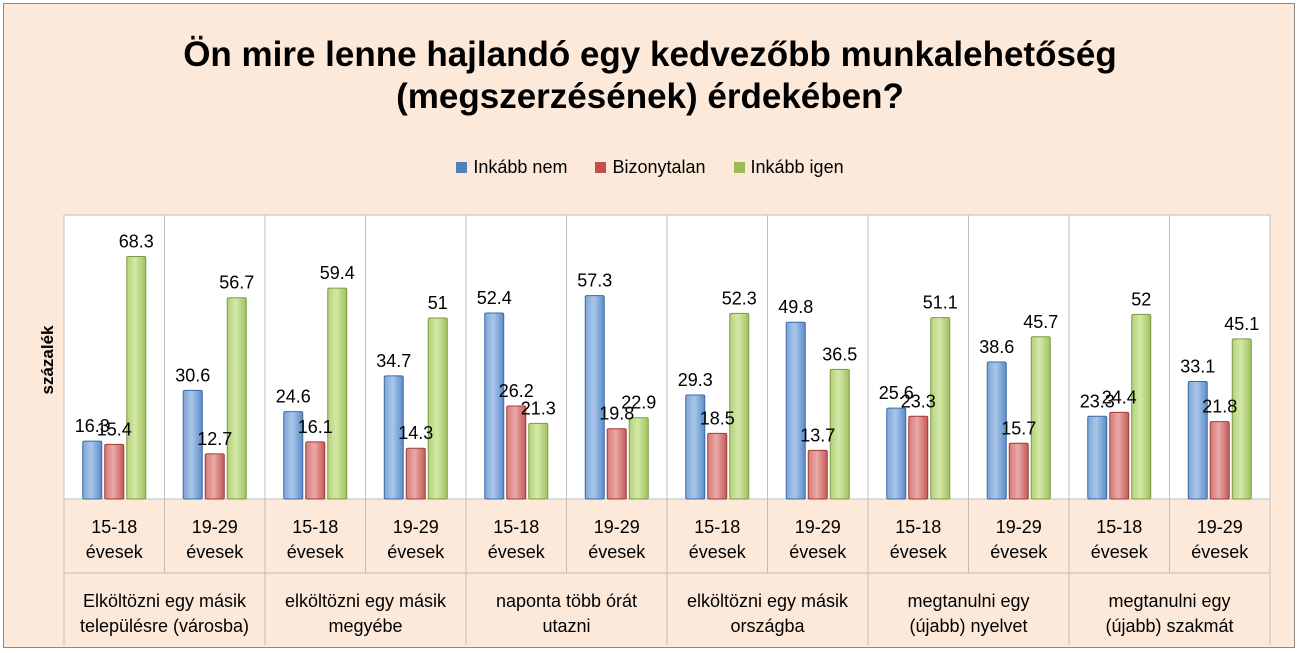 This screenshot has height=653, width=1301. Describe the element at coordinates (594, 281) in the screenshot. I see `data-label: 57.3` at that location.